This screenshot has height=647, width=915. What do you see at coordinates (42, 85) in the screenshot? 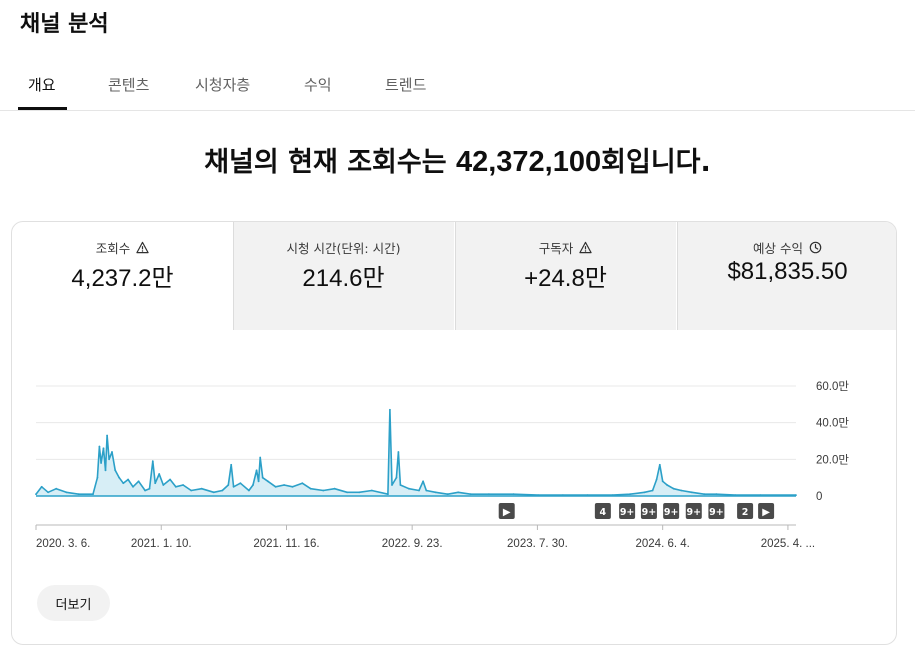
I see `tab-overview: 개요` at bounding box center [42, 85].